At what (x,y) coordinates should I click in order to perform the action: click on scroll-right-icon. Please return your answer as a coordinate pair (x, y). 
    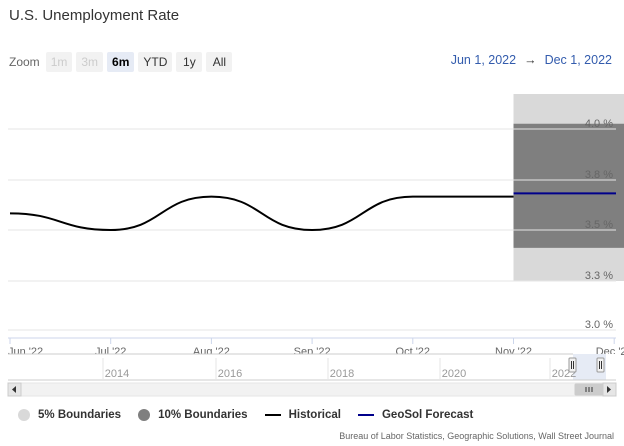
    Looking at the image, I should click on (609, 389).